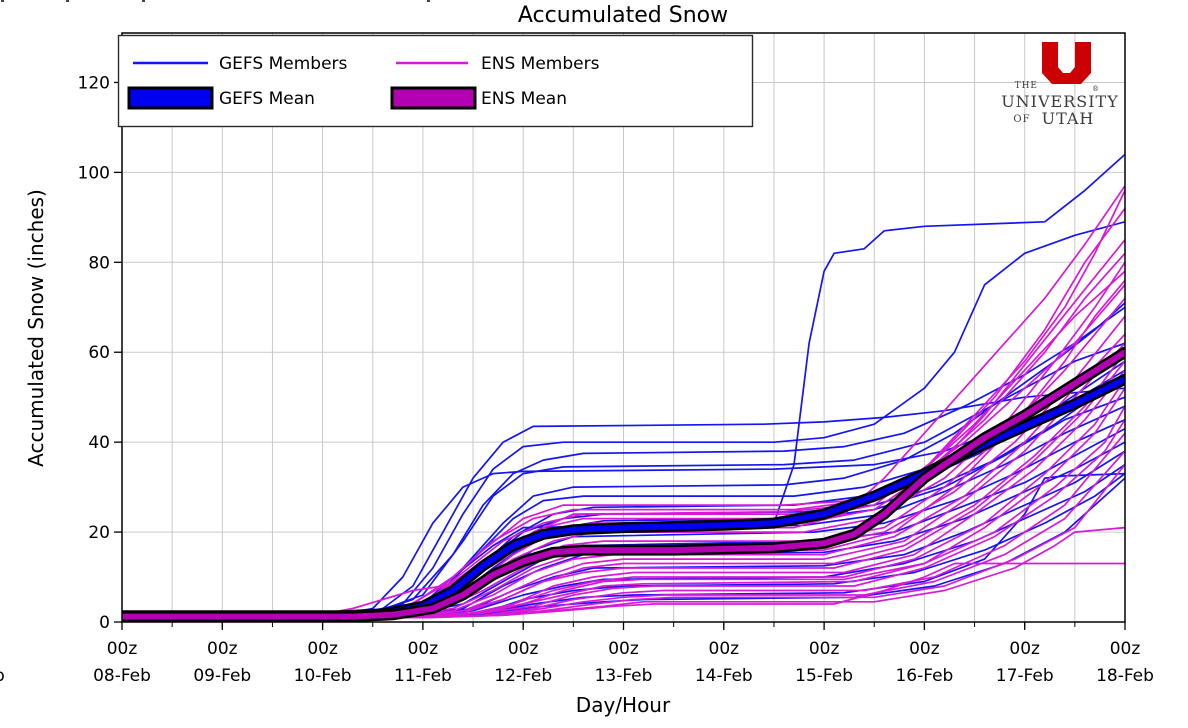 This screenshot has height=728, width=1188. What do you see at coordinates (283, 64) in the screenshot?
I see `gefs-members-legend-label: GEFS Members` at bounding box center [283, 64].